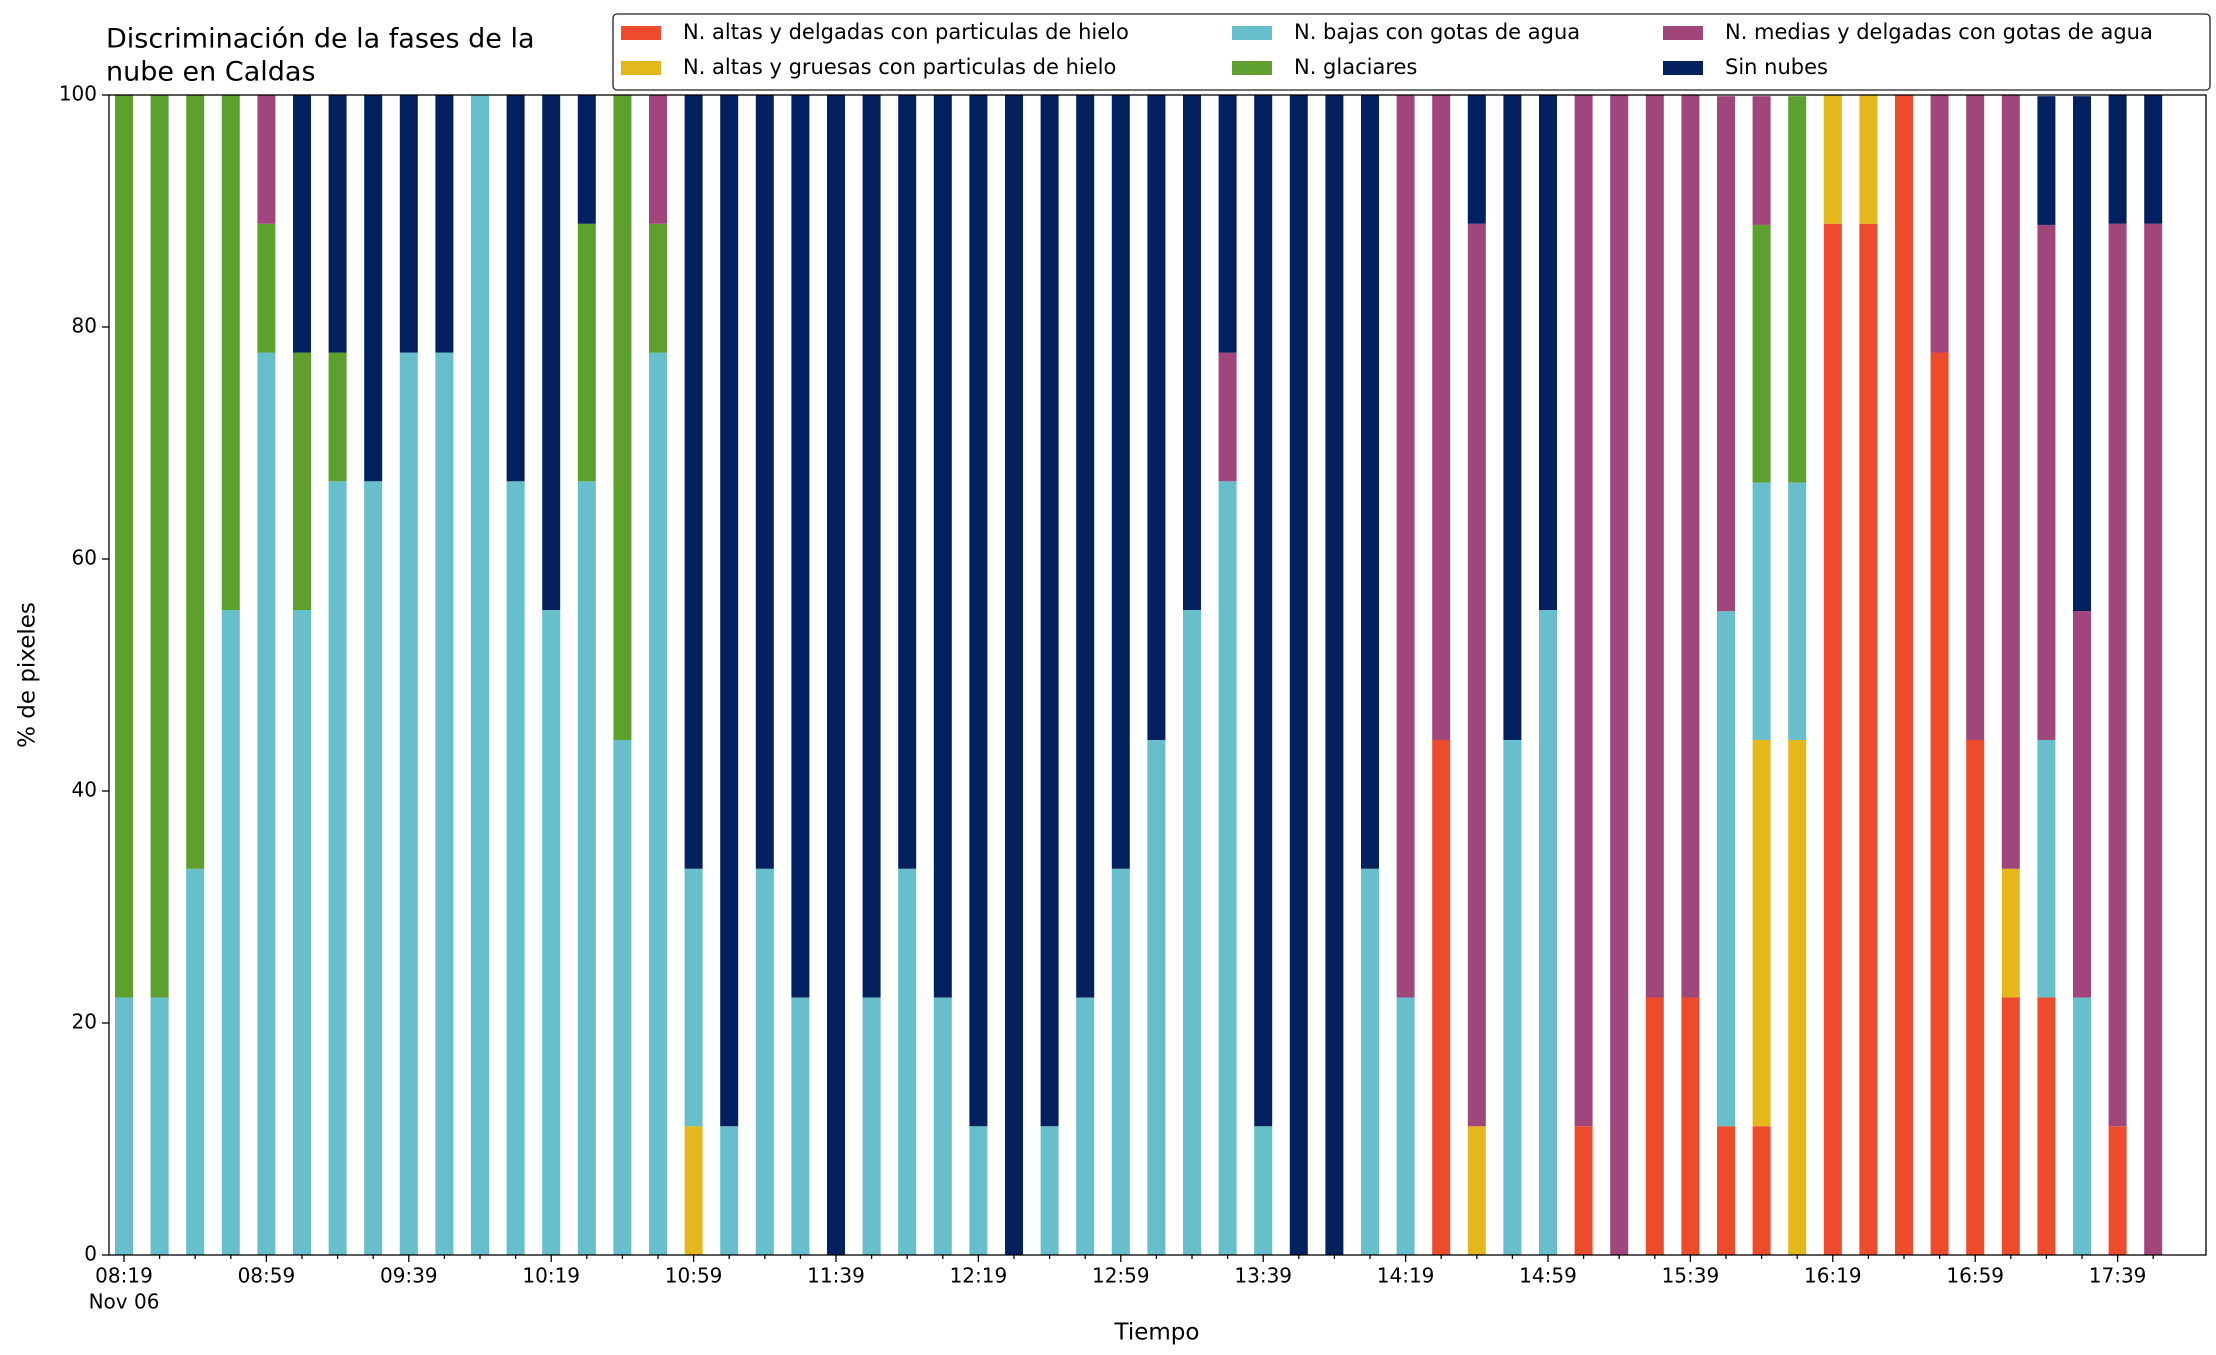  Describe the element at coordinates (320, 39) in the screenshot. I see `chart-title: Discriminación de la fases de la` at that location.